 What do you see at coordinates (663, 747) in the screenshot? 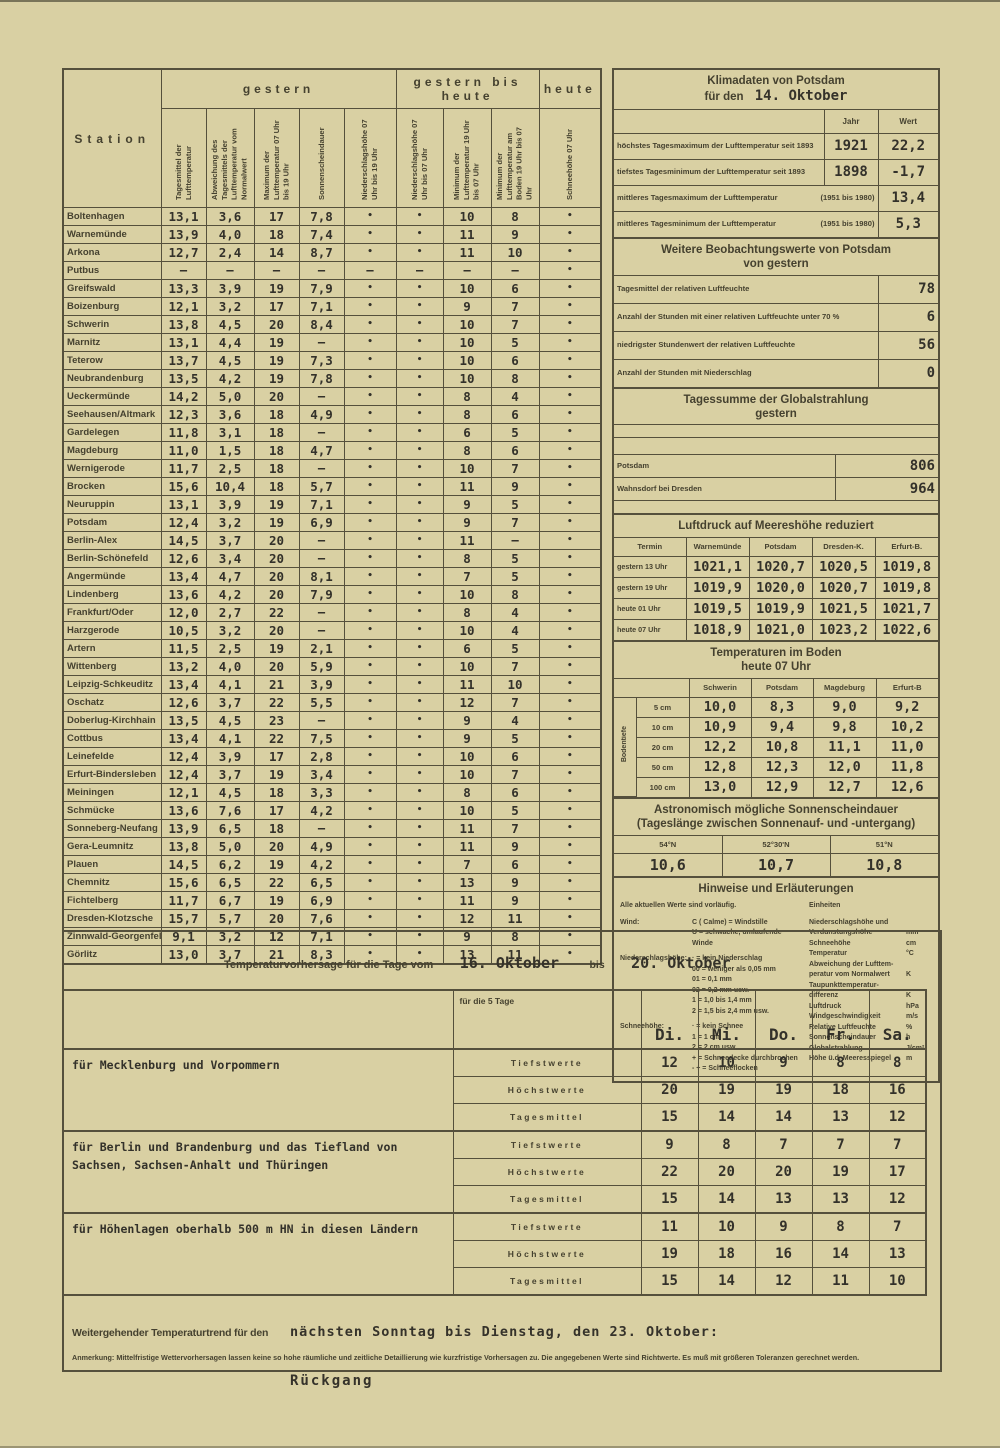
I see `boden-depth: 20 cm` at bounding box center [663, 747].